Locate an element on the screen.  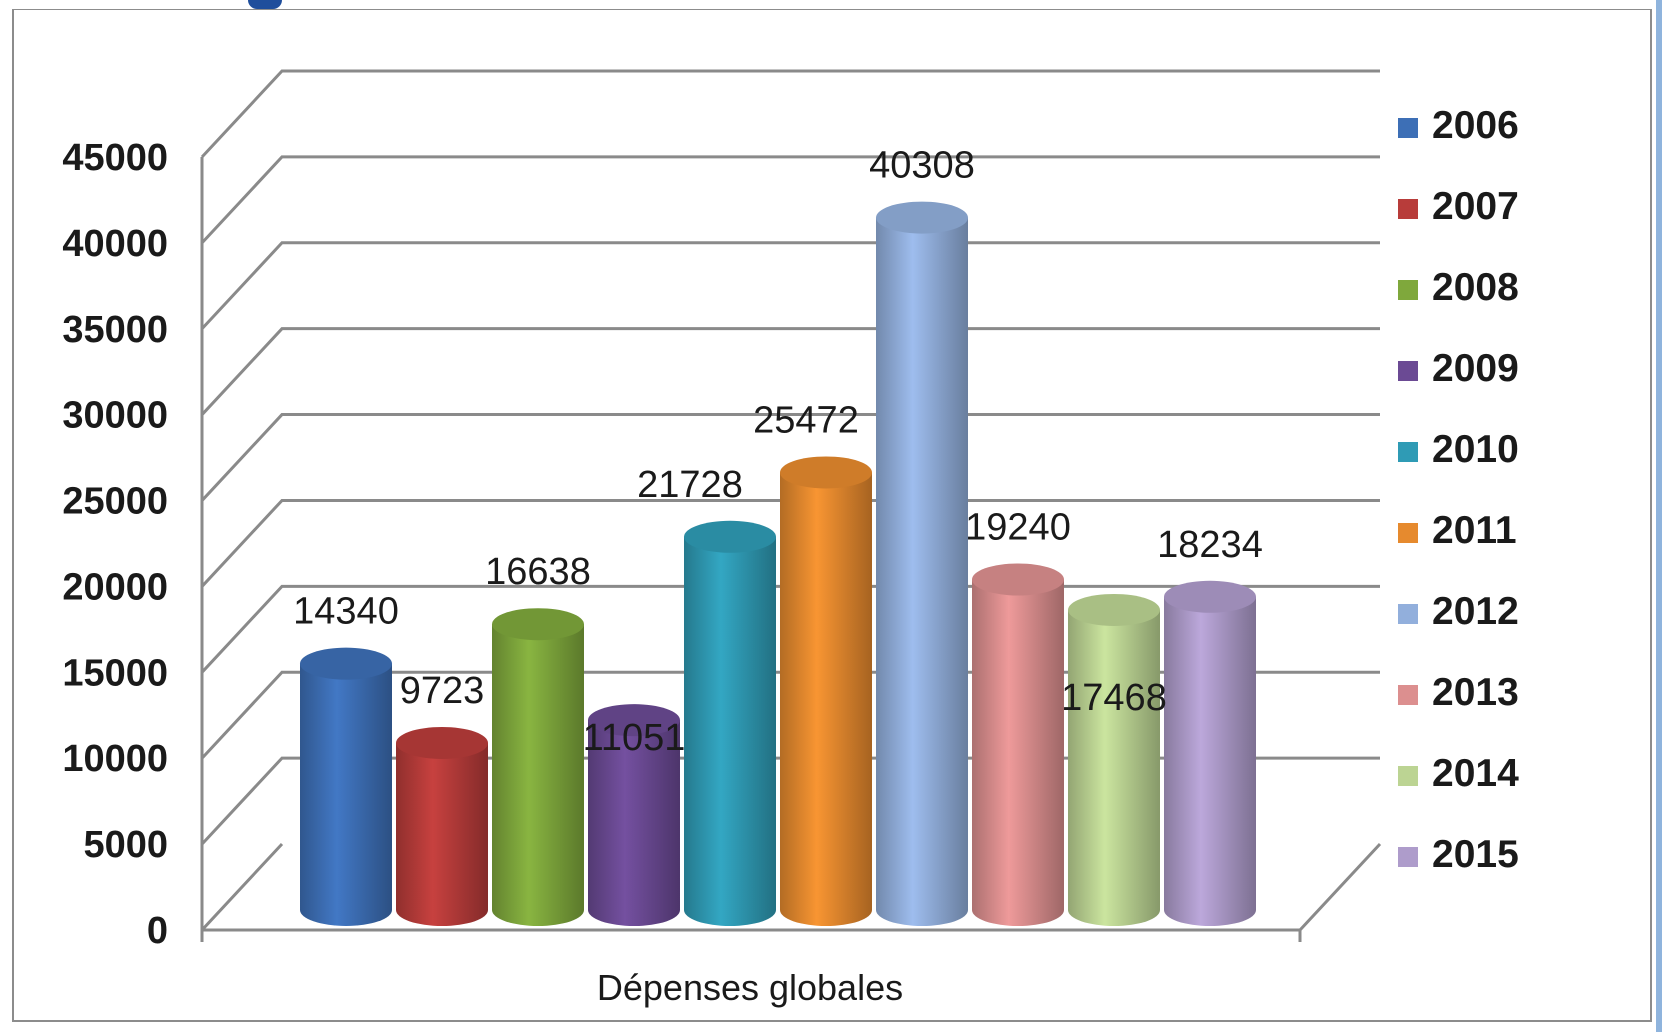
legend-label: 2009 is located at coordinates (1475, 368).